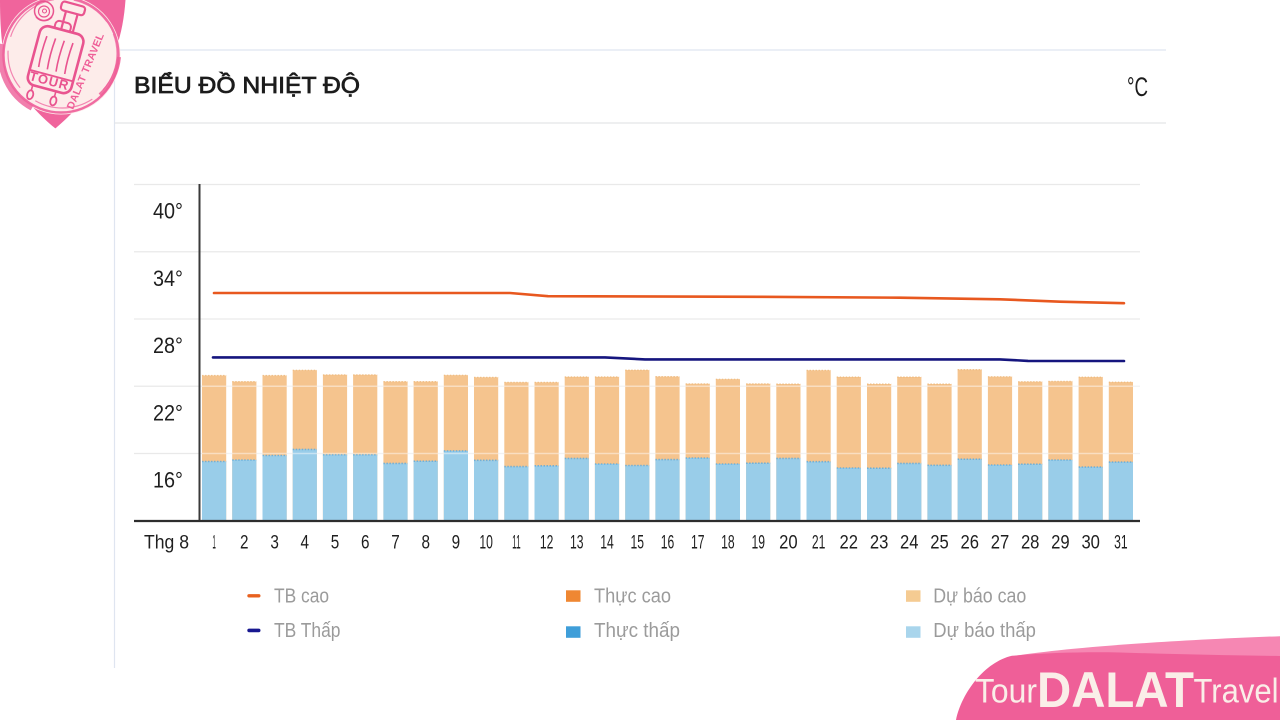  I want to click on svg-text: 4, so click(305, 543).